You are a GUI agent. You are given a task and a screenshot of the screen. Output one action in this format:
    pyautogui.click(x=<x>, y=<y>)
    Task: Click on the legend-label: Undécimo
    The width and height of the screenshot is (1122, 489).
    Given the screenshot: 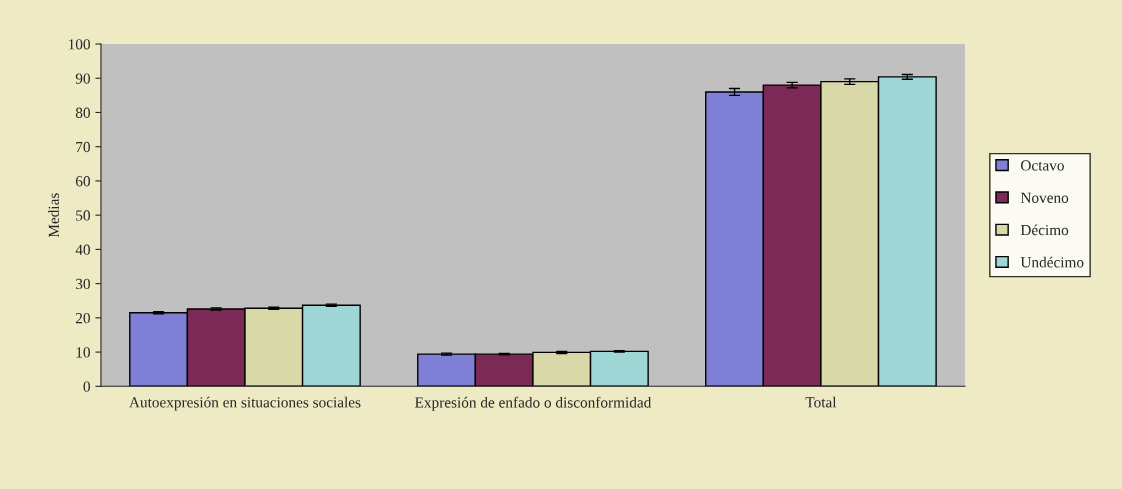 What is the action you would take?
    pyautogui.click(x=1052, y=262)
    